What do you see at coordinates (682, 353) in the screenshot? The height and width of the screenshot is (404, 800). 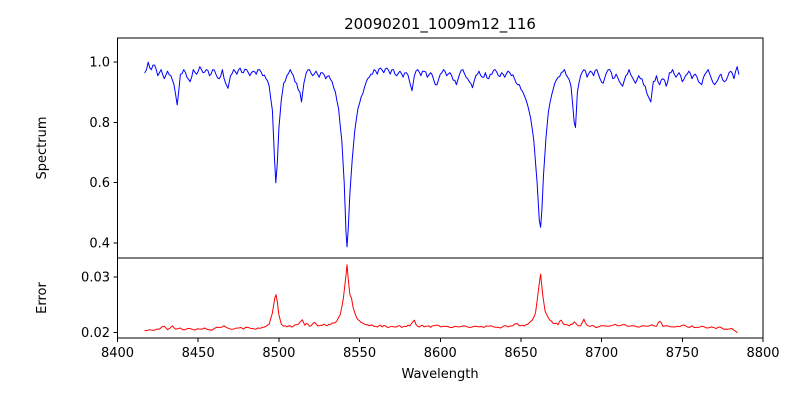 I see `x-tick-label: 8750` at bounding box center [682, 353].